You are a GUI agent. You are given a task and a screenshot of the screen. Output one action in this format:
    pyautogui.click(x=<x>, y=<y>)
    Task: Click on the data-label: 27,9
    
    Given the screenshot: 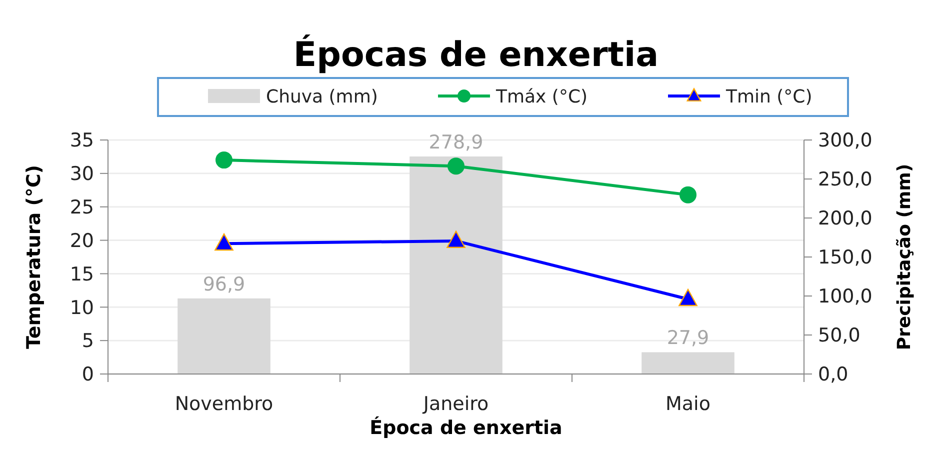 What is the action you would take?
    pyautogui.click(x=688, y=338)
    